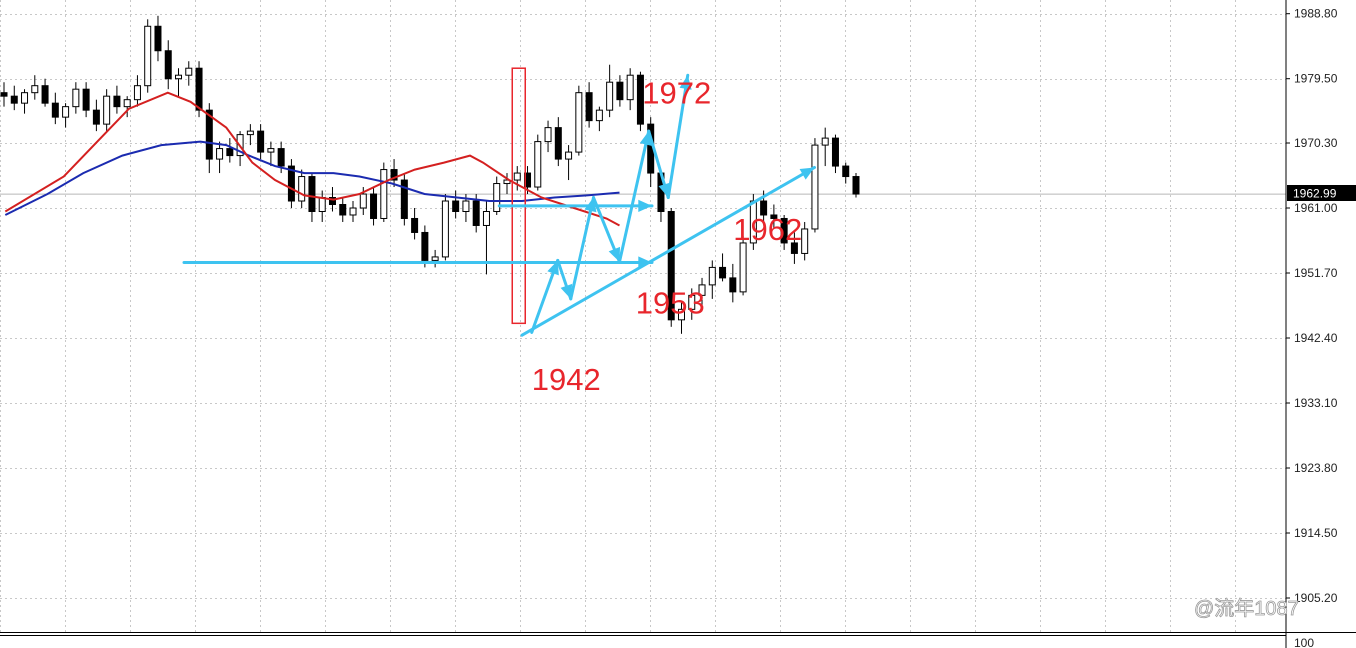 The height and width of the screenshot is (648, 1356). What do you see at coordinates (1316, 598) in the screenshot?
I see `price-tick-label: 1905.20` at bounding box center [1316, 598].